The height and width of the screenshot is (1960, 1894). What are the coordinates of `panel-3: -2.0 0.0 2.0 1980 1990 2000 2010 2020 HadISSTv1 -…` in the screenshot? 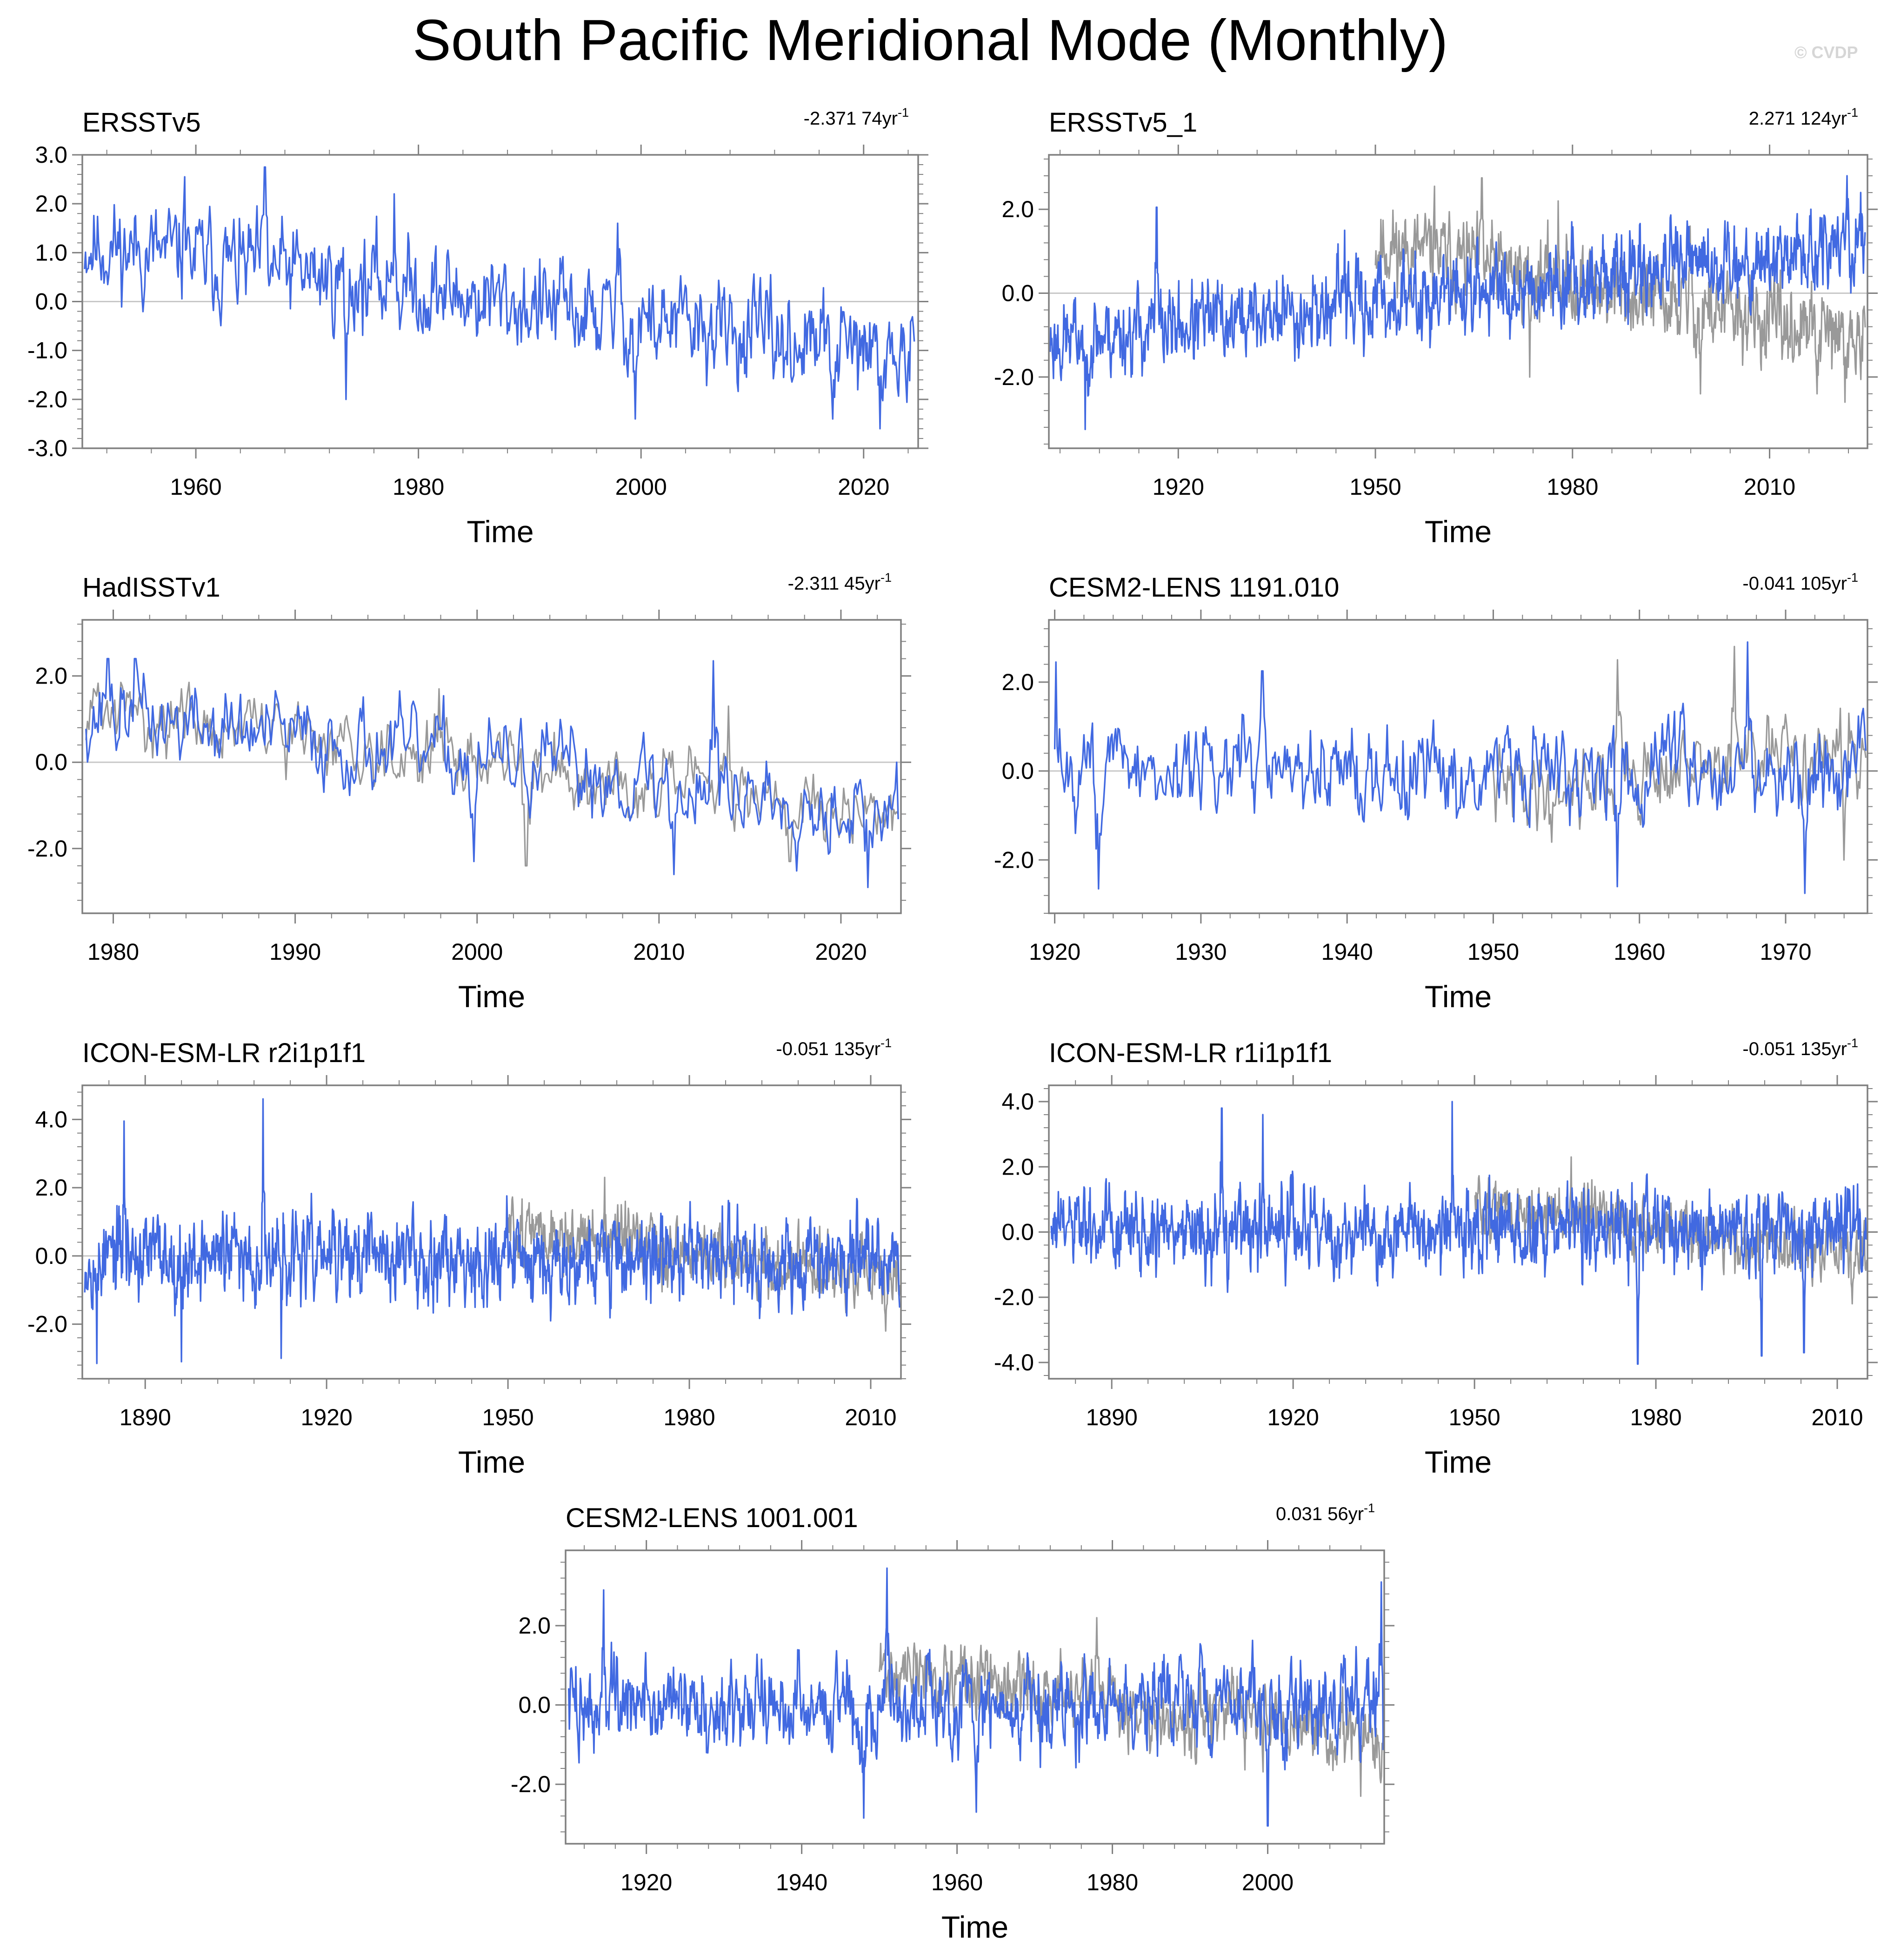 It's located at (469, 792).